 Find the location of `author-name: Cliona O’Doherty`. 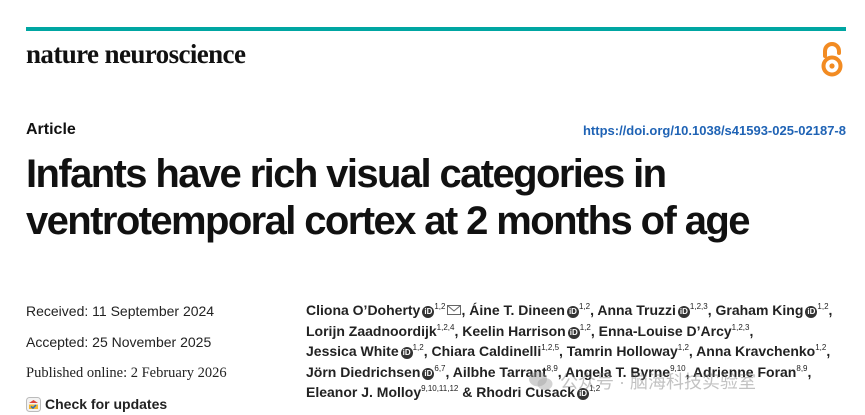

author-name: Cliona O’Doherty is located at coordinates (363, 310).